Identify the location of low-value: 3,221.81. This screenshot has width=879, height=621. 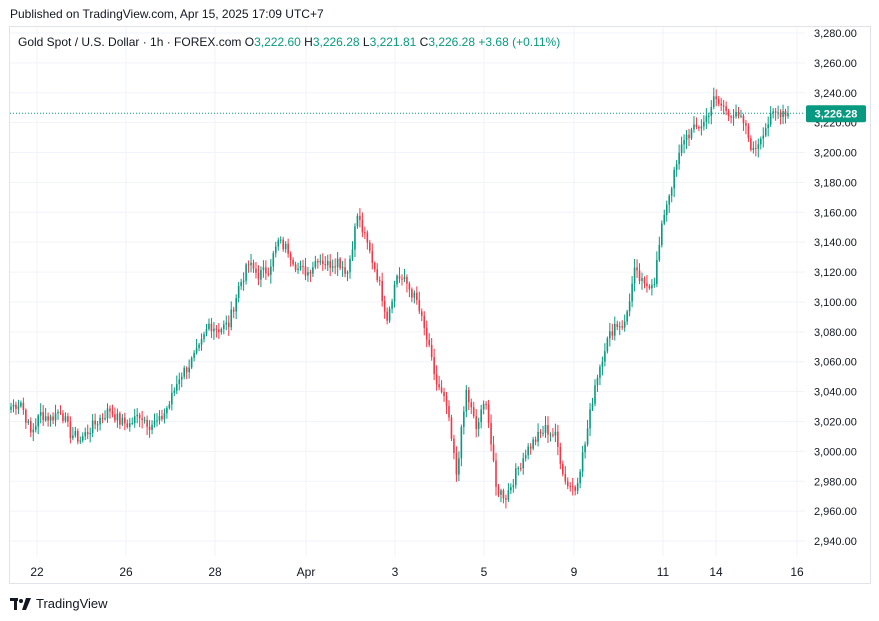
(393, 42).